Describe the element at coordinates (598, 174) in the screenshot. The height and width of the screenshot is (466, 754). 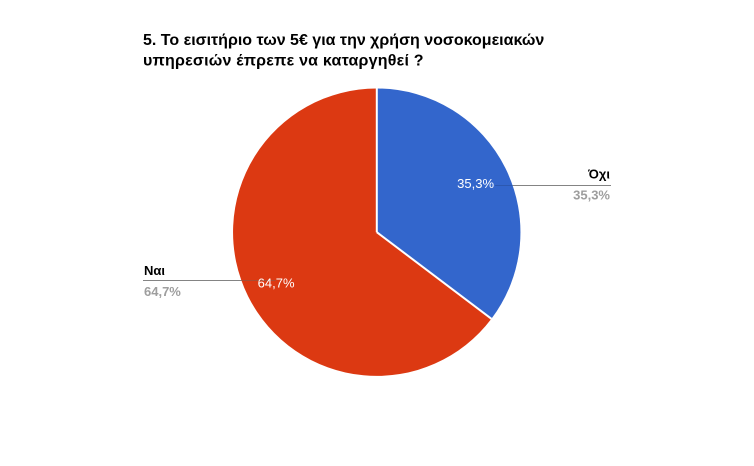
I see `svg-text: Όχι` at that location.